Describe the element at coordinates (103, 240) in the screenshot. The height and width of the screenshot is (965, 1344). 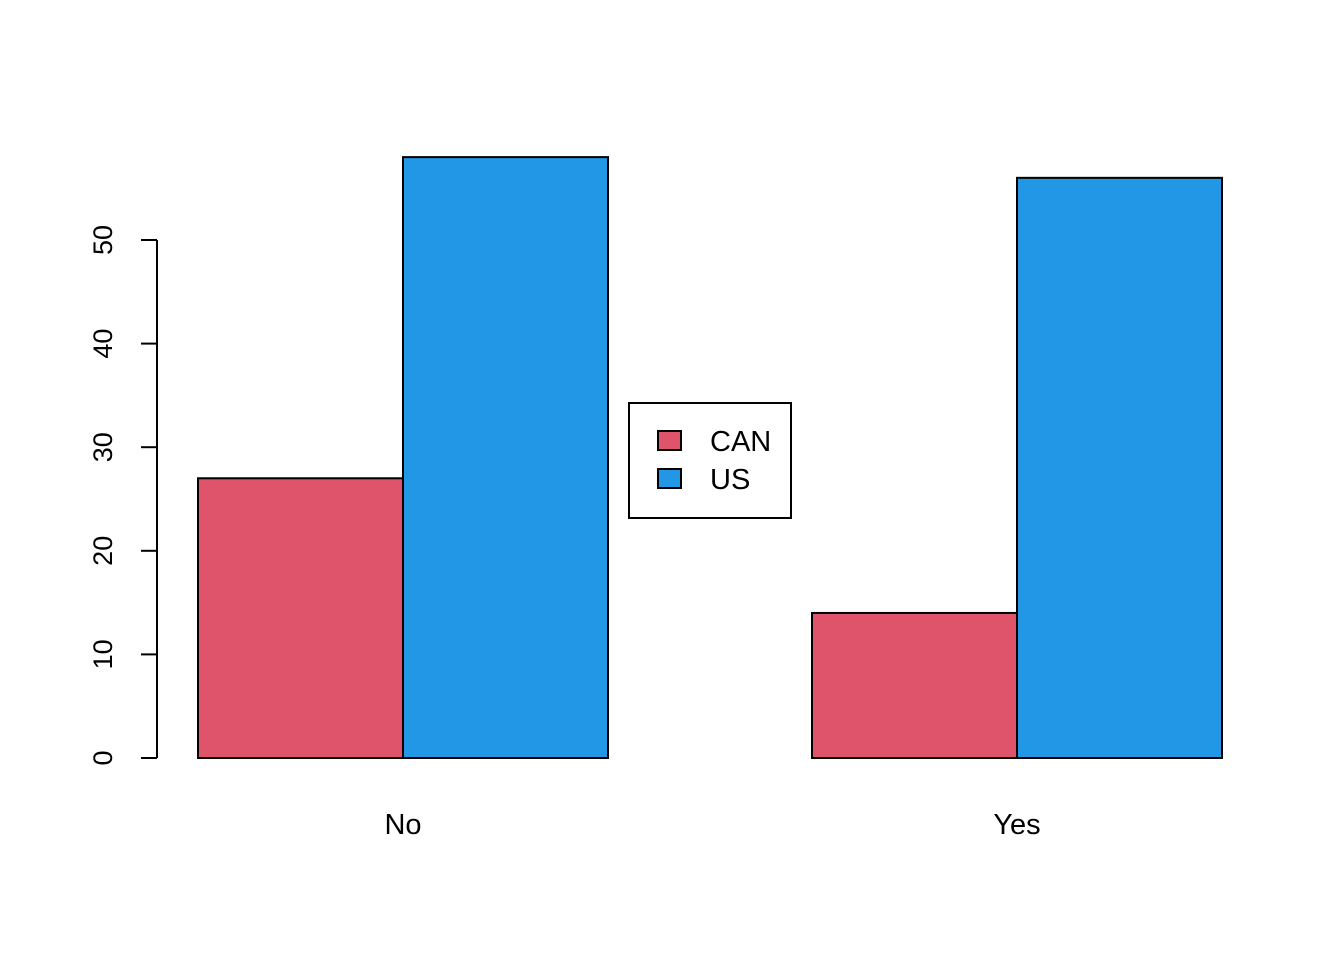
I see `y-tick-label: 50` at that location.